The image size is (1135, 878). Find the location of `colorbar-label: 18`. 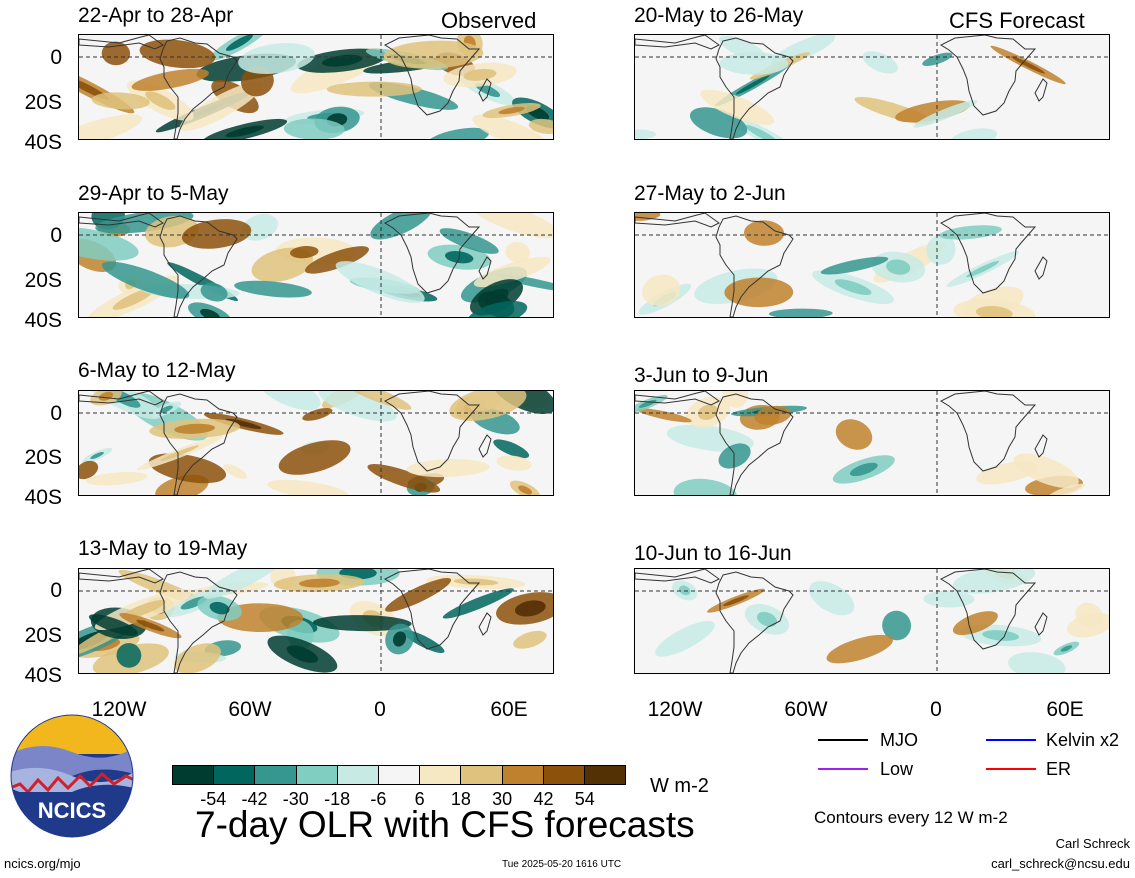

colorbar-label: 18 is located at coordinates (460, 799).